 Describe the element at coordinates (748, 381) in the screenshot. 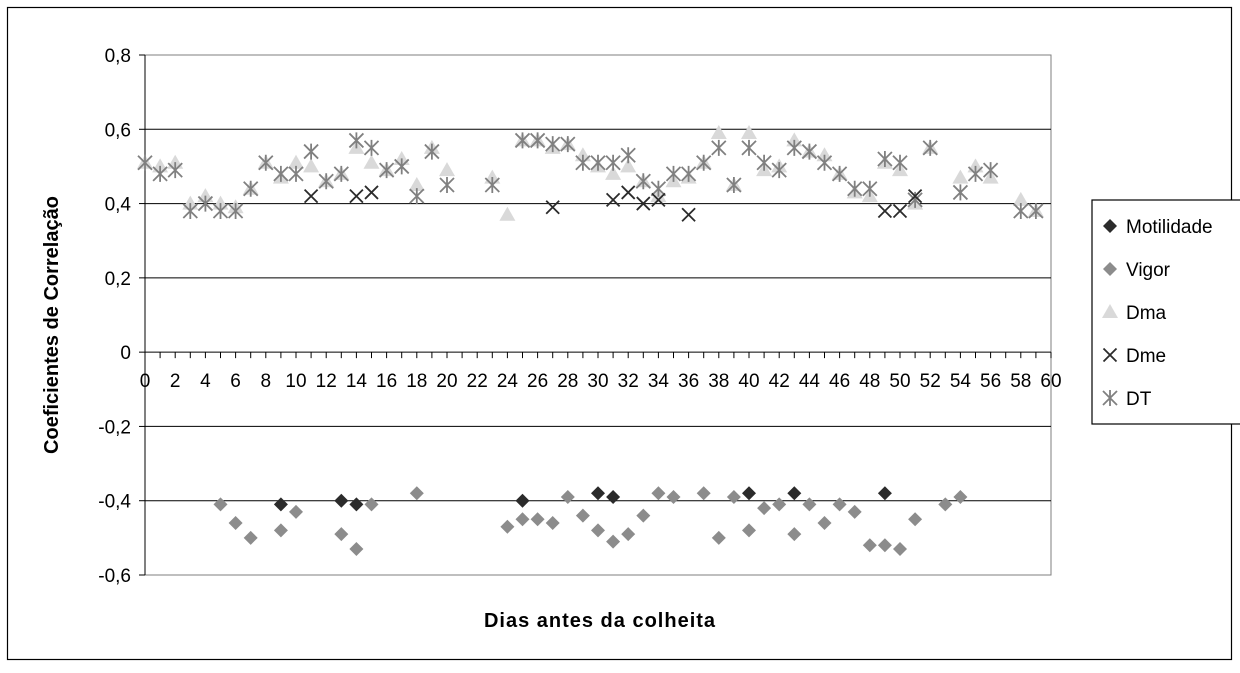

I see `x-tick-label: 40` at that location.